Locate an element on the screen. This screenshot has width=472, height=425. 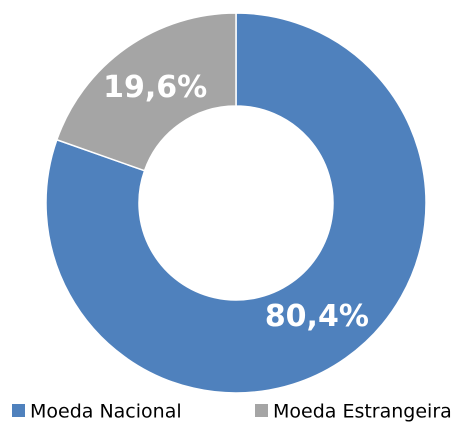
legend-label: Moeda Estrangeira is located at coordinates (362, 412).